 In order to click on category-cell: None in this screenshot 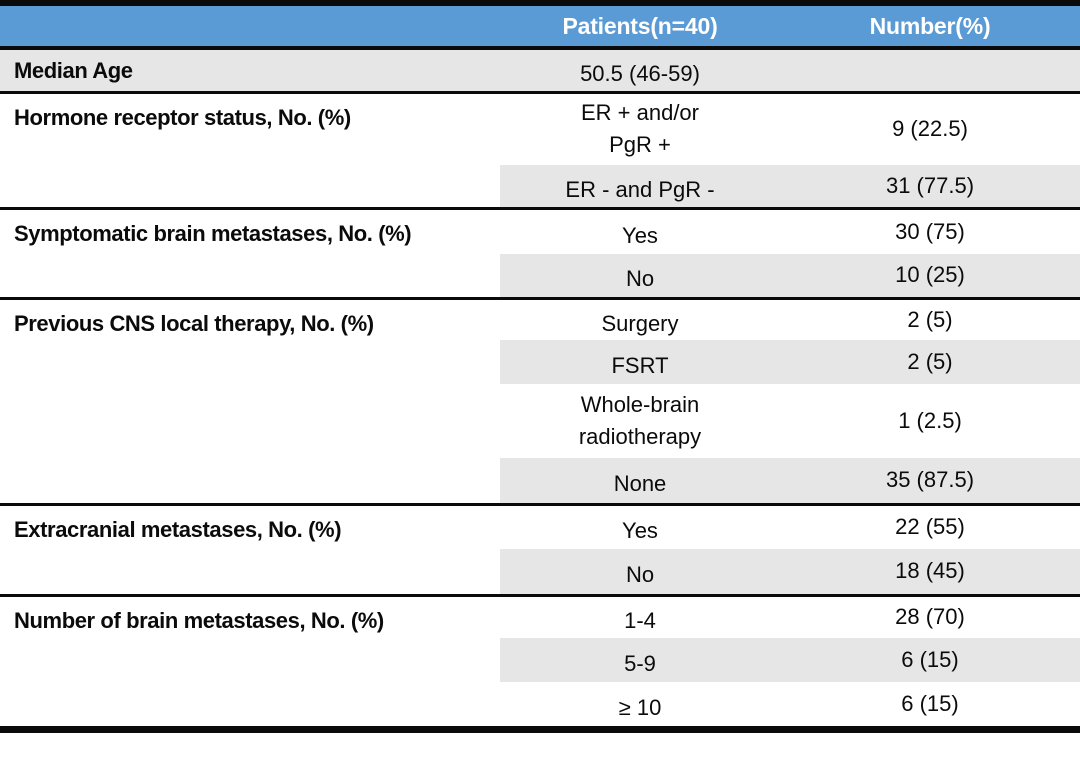, I will do `click(640, 481)`.